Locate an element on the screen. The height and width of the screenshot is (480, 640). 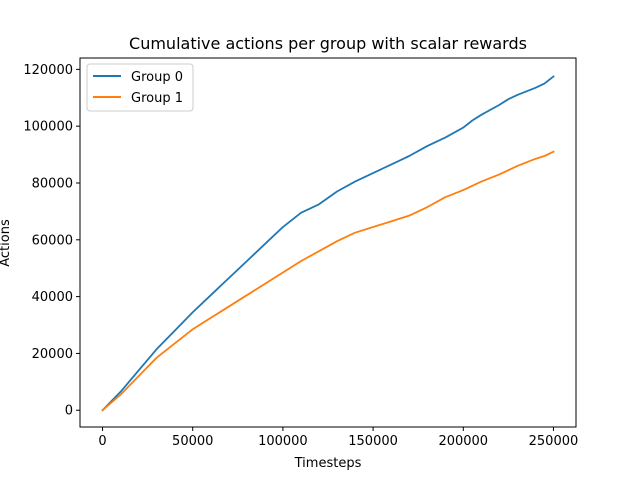
y-axis-title: Actions is located at coordinates (6, 243).